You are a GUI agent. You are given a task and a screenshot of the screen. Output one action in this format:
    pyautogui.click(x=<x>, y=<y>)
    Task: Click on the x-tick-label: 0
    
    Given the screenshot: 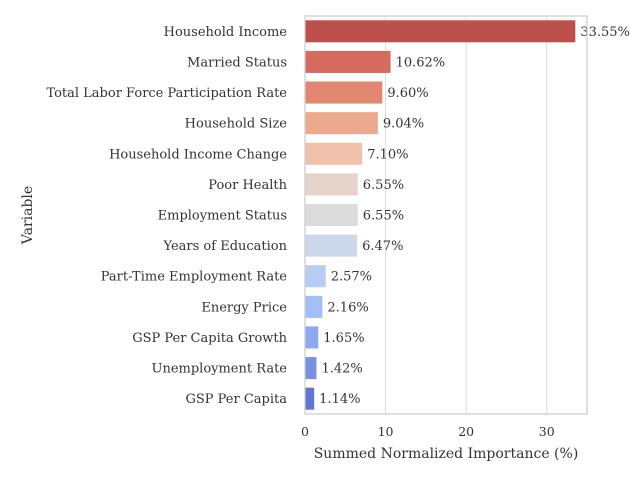 What is the action you would take?
    pyautogui.click(x=305, y=431)
    